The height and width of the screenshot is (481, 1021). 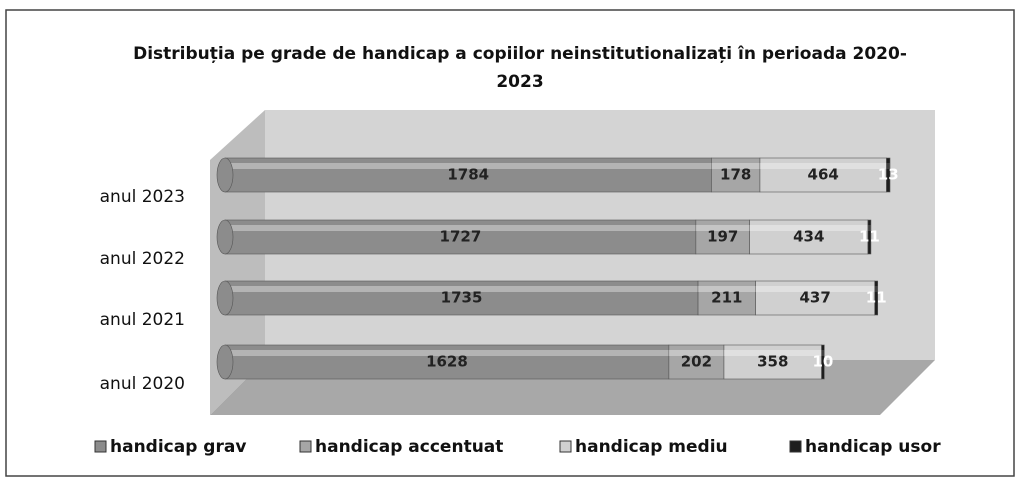 I want to click on data-label: 464, so click(x=823, y=175).